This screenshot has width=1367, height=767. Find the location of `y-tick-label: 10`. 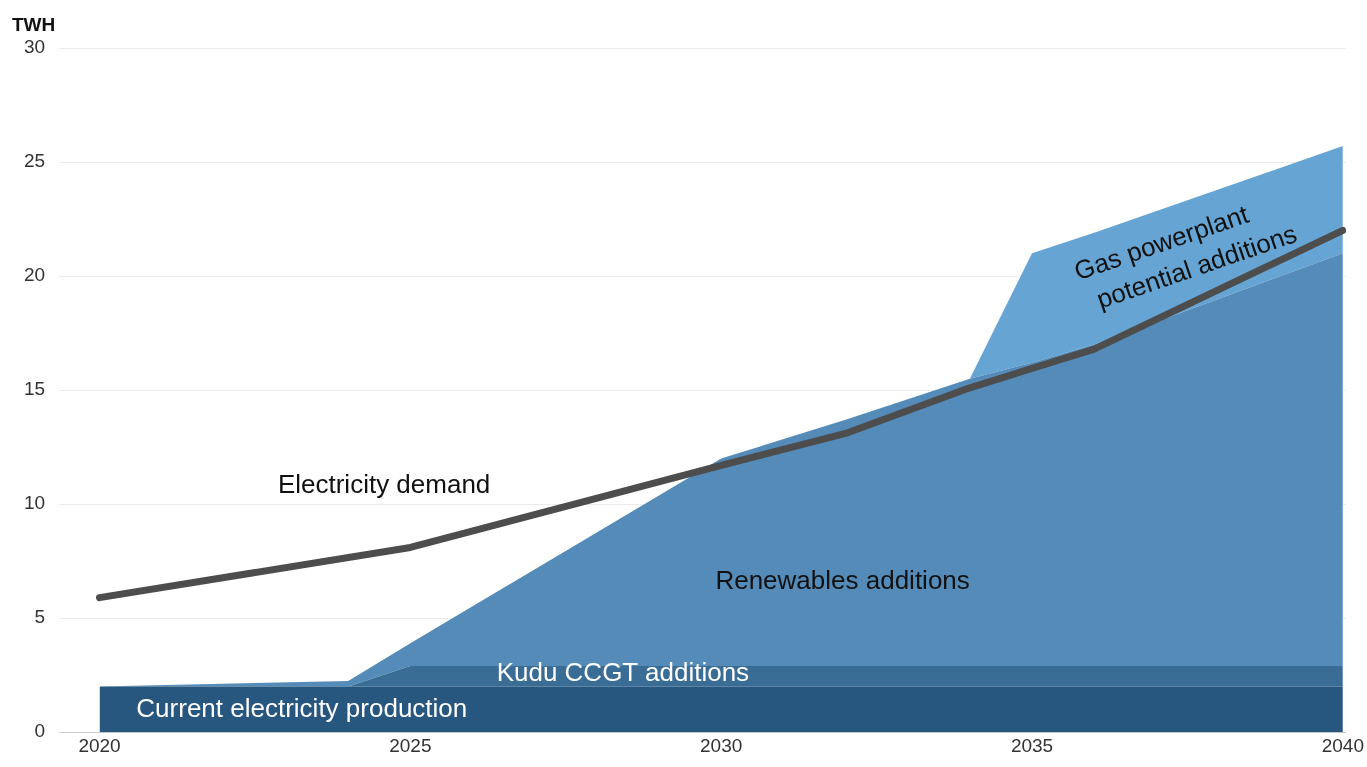

y-tick-label: 10 is located at coordinates (34, 503).